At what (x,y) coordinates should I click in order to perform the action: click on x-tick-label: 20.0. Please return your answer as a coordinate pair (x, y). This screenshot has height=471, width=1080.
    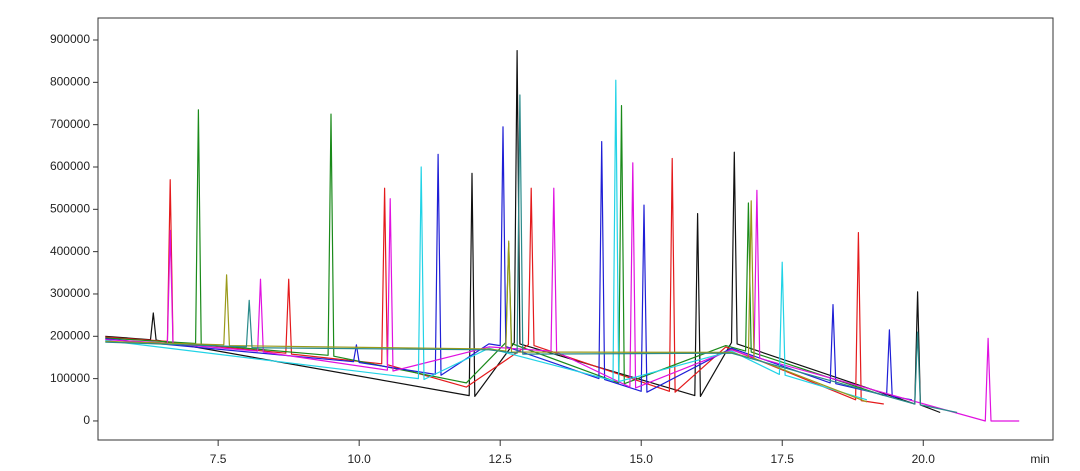
    Looking at the image, I should click on (924, 459).